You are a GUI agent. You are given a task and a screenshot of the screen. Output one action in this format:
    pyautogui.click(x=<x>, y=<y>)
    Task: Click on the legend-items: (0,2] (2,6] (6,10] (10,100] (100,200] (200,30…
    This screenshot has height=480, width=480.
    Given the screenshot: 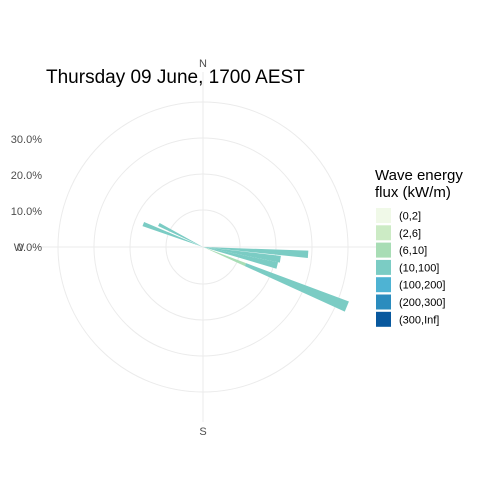 What is the action you would take?
    pyautogui.click(x=410, y=267)
    